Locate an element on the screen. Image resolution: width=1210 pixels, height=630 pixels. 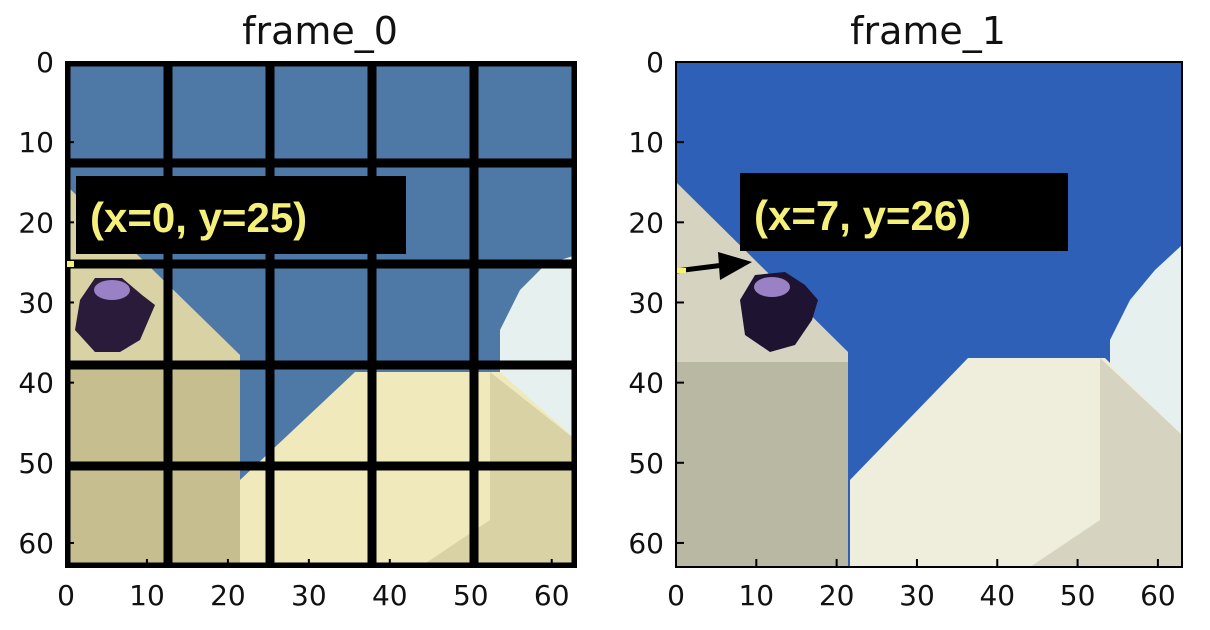
valley-ground is located at coordinates (1016, 462).